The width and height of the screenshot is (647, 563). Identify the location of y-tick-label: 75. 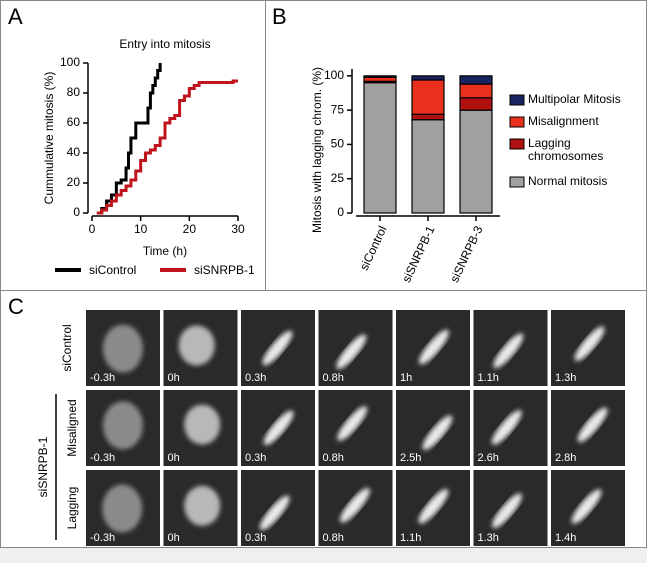
(338, 109).